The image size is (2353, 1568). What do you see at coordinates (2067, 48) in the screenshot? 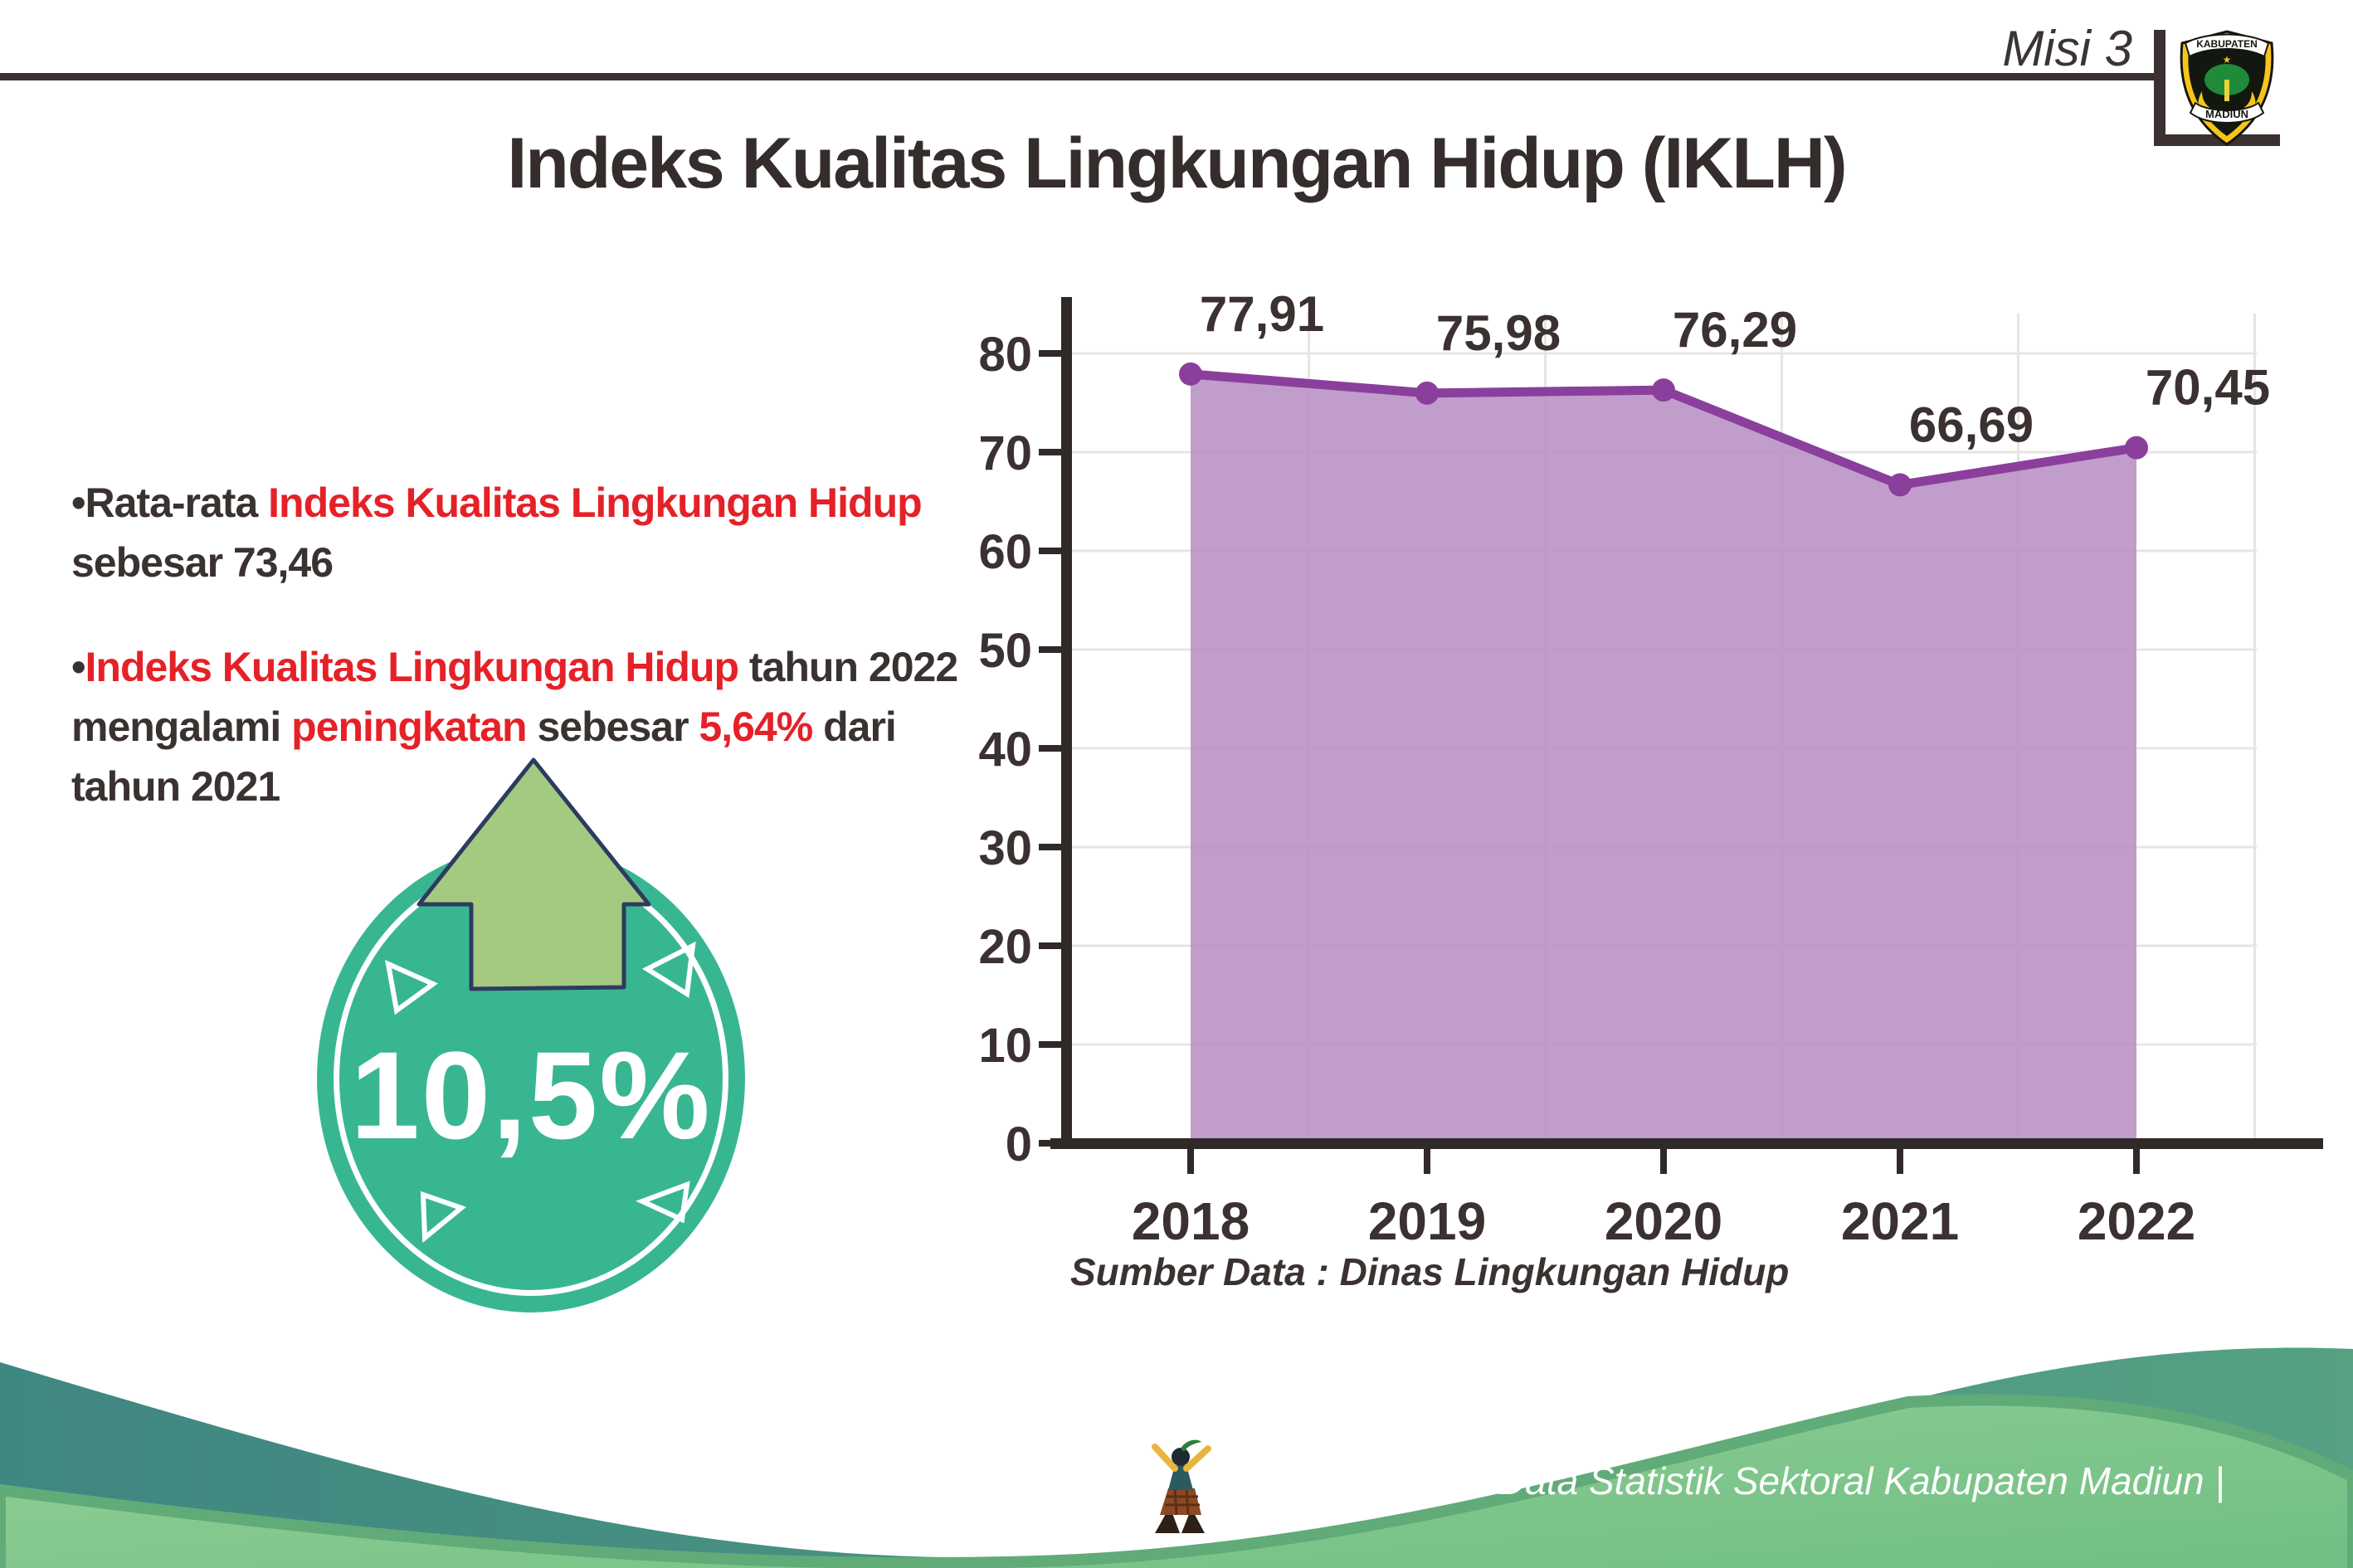
I see `misi-label: Misi 3` at bounding box center [2067, 48].